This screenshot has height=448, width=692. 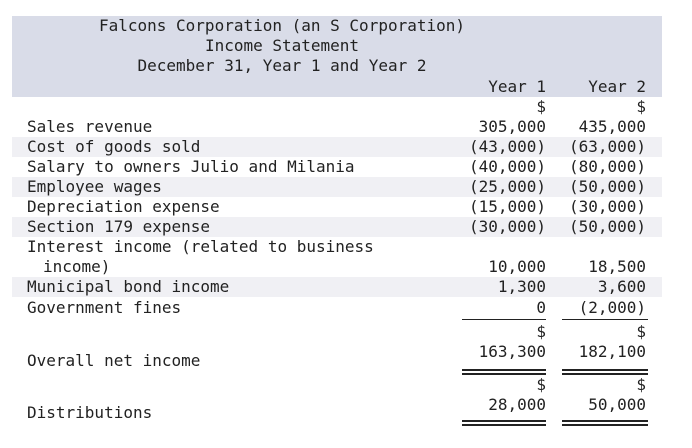 What do you see at coordinates (282, 25) in the screenshot?
I see `title-company: Falcons Corporation (an S Corporation)` at bounding box center [282, 25].